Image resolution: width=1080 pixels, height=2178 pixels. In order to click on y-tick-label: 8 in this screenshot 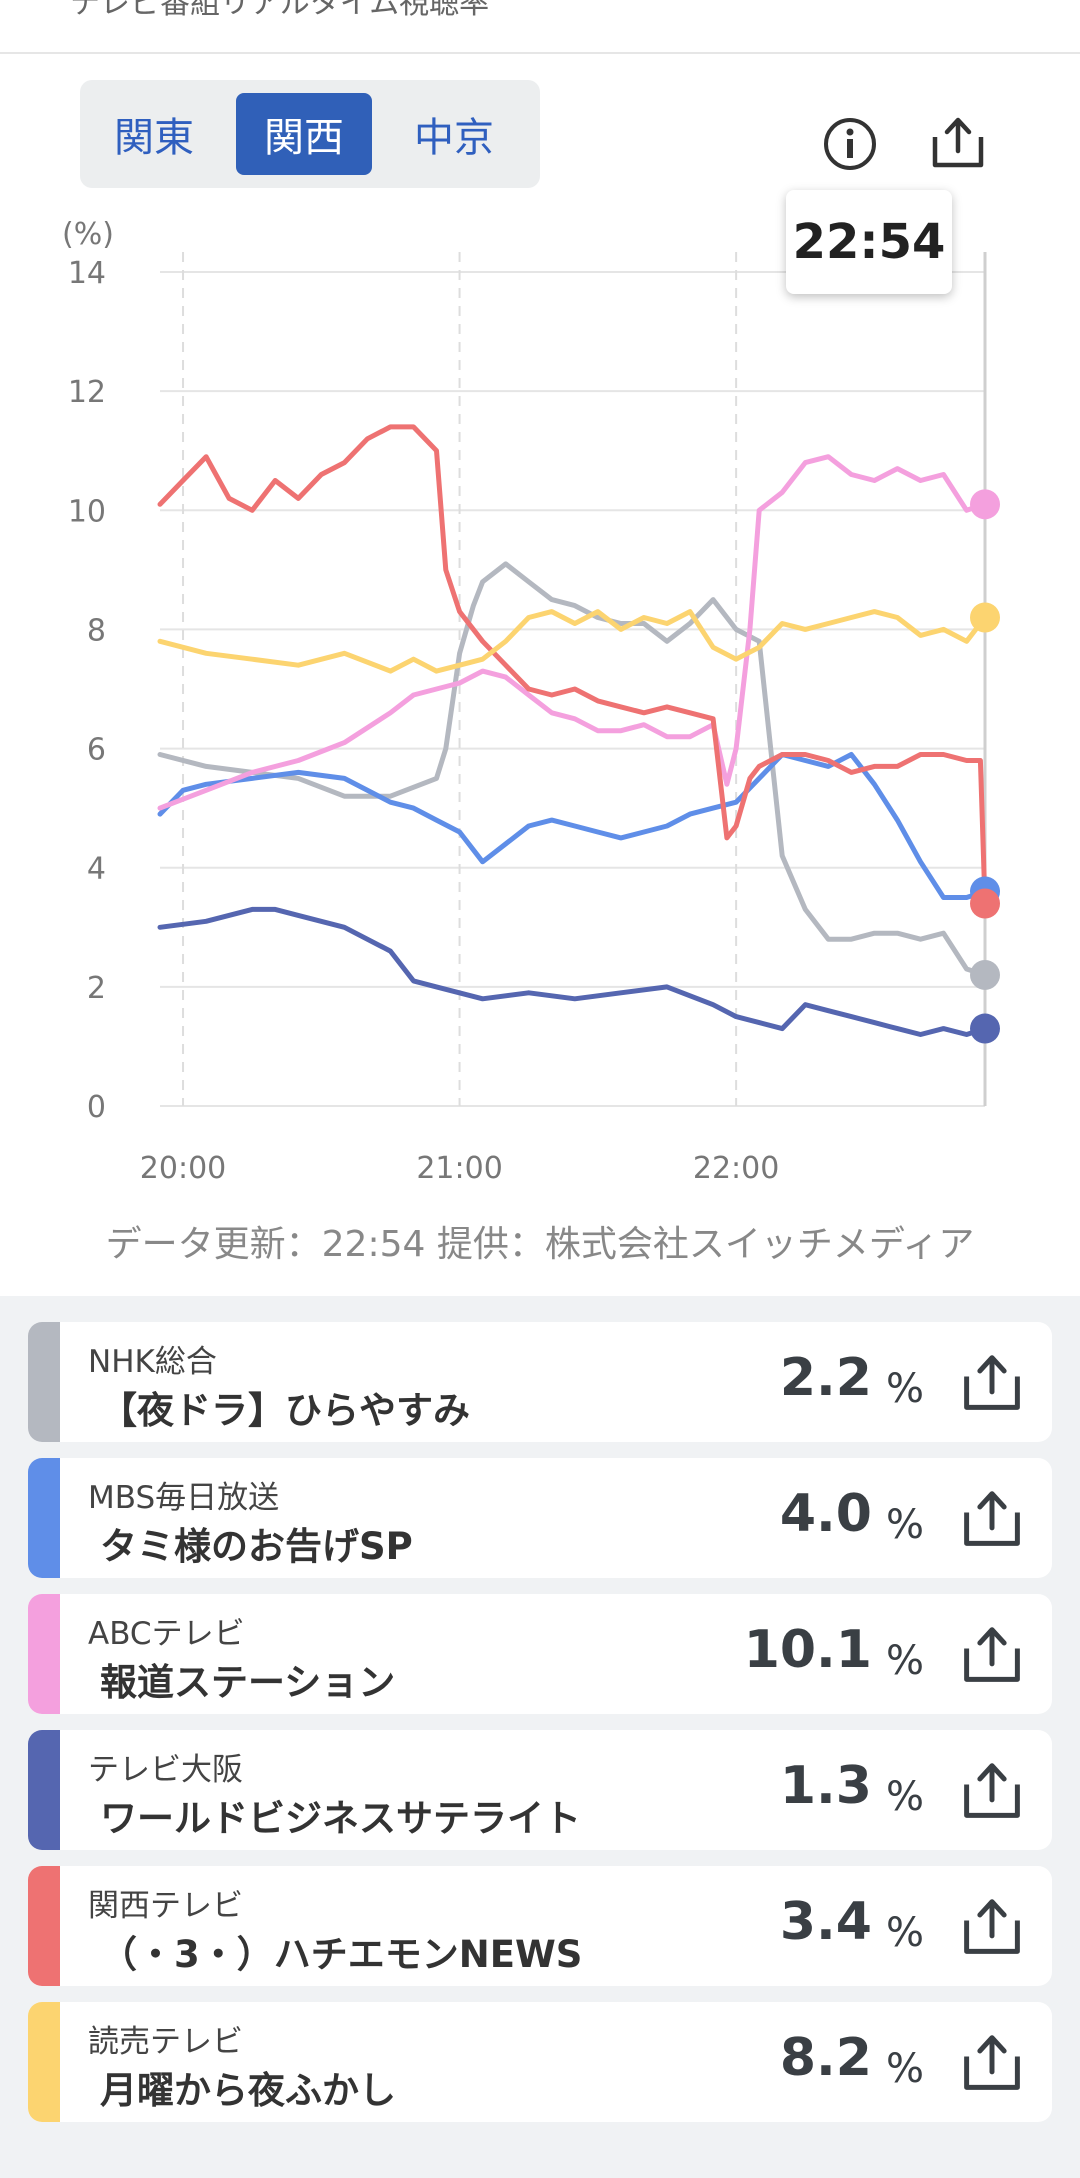, I will do `click(96, 630)`.